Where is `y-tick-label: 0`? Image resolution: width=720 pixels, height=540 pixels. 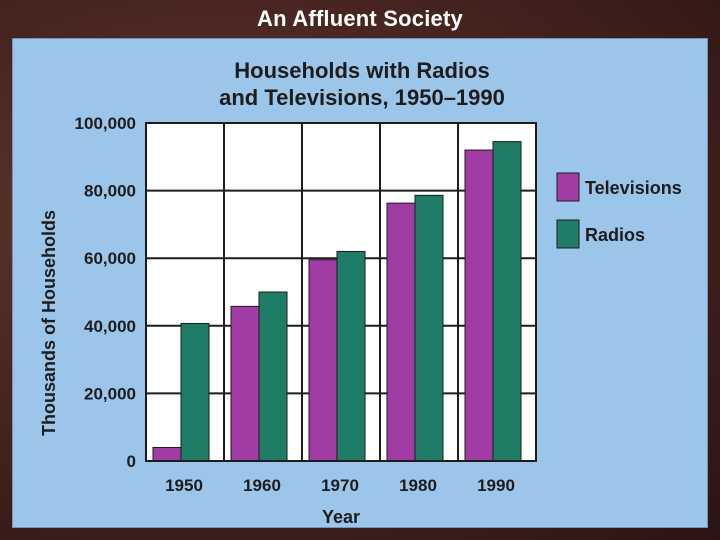 y-tick-label: 0 is located at coordinates (131, 461).